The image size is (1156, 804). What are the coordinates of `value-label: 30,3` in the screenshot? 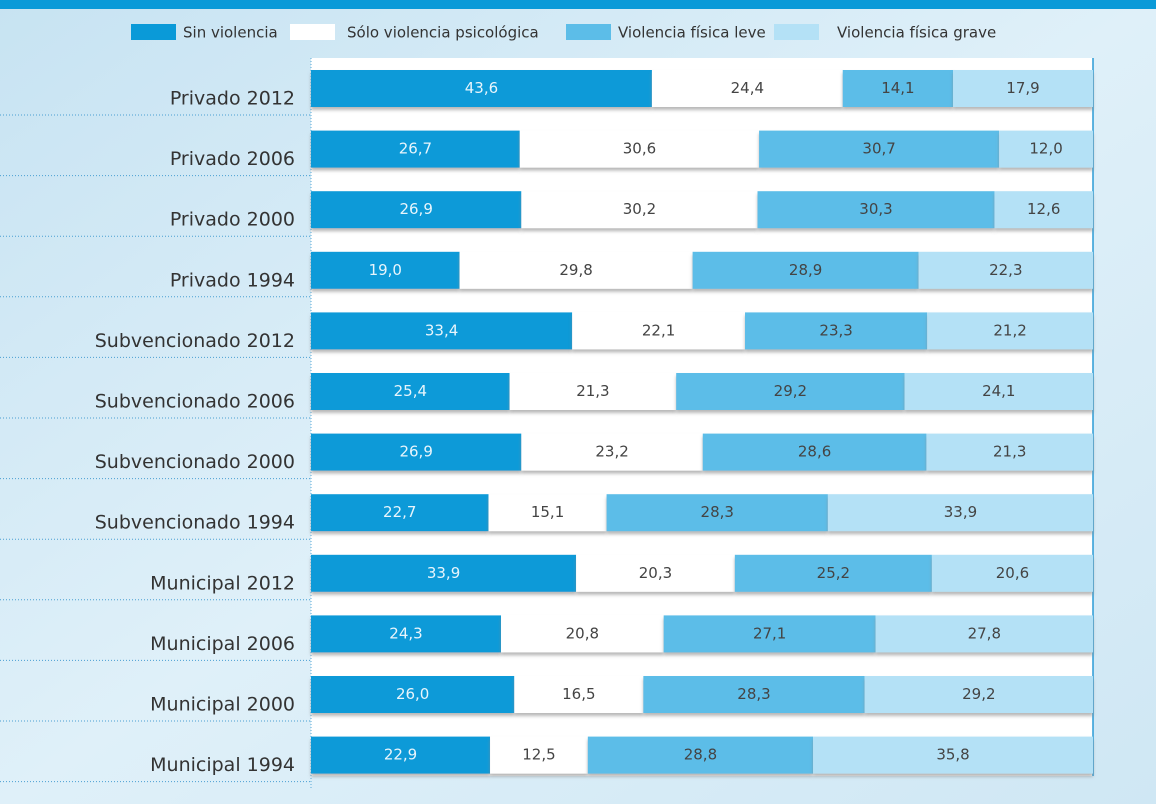 It's located at (875, 209).